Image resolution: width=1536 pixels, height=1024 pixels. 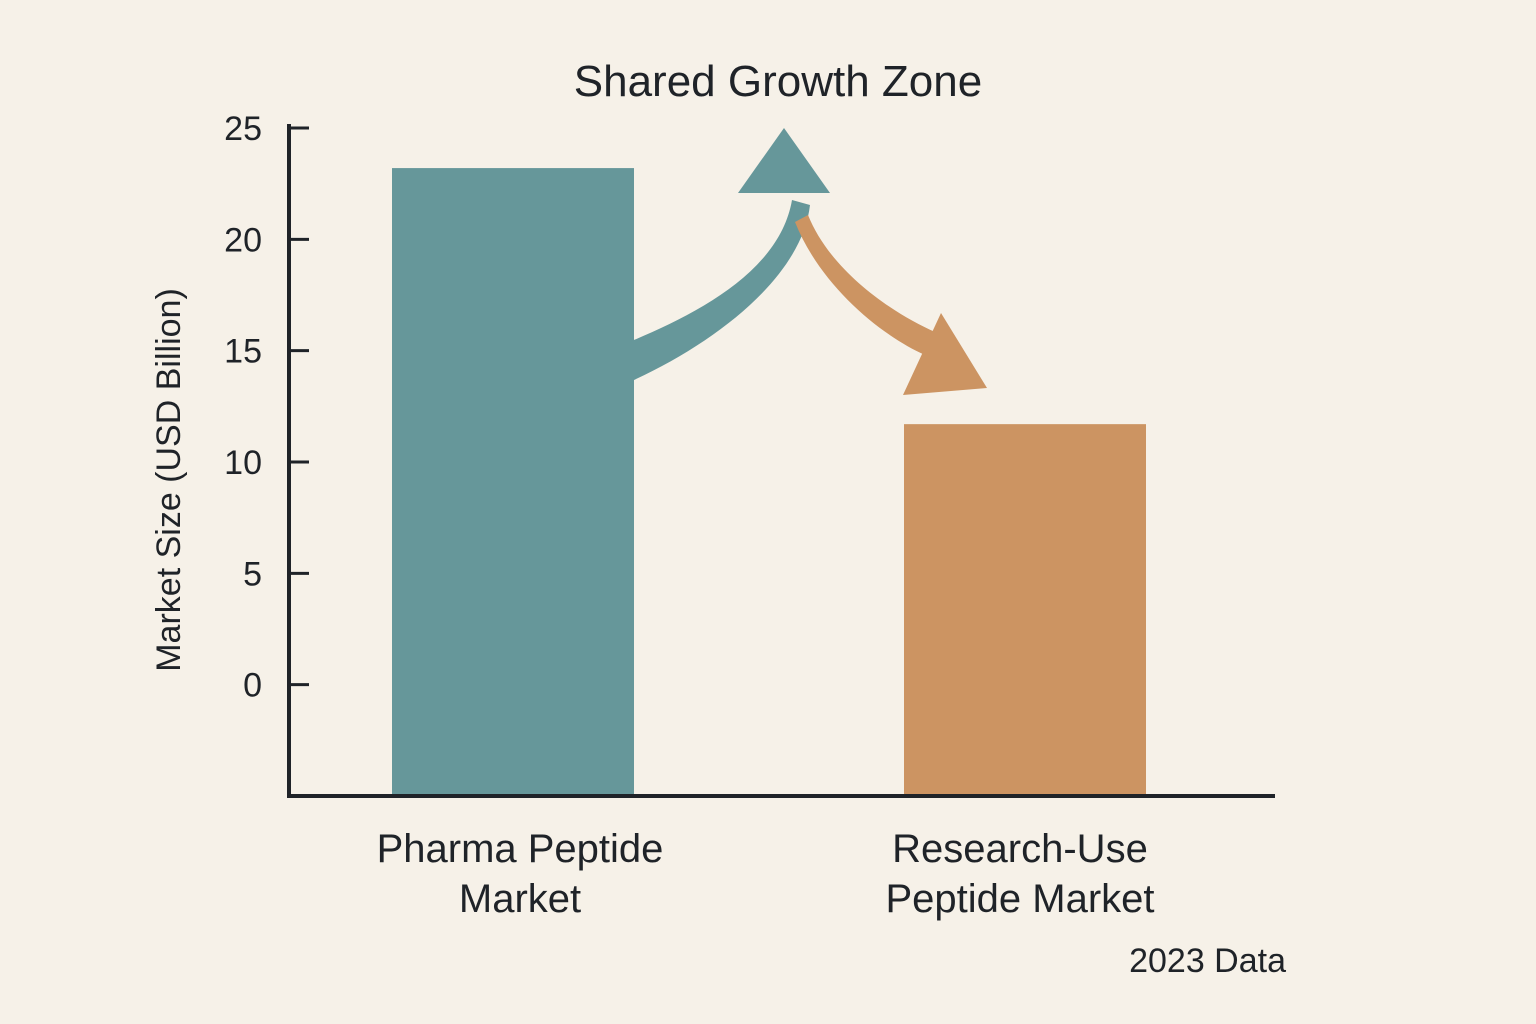 I want to click on x-category-label: Market, so click(x=520, y=899).